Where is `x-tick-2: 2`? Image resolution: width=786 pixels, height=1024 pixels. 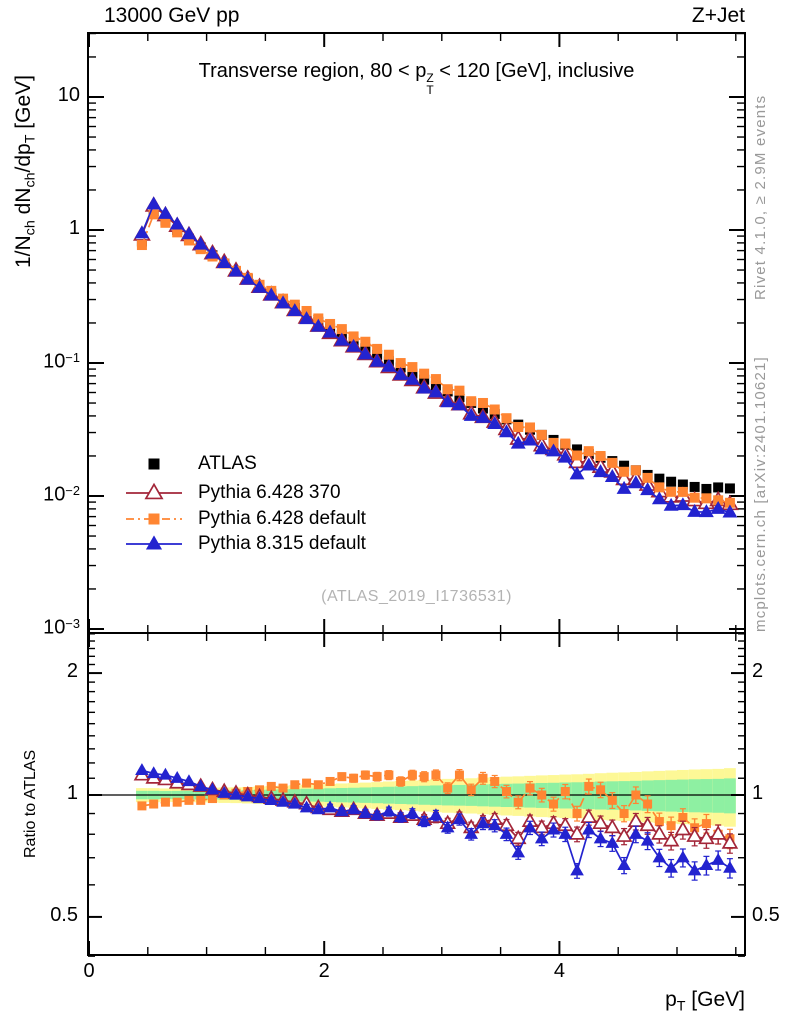
x-tick-2: 2 is located at coordinates (324, 971).